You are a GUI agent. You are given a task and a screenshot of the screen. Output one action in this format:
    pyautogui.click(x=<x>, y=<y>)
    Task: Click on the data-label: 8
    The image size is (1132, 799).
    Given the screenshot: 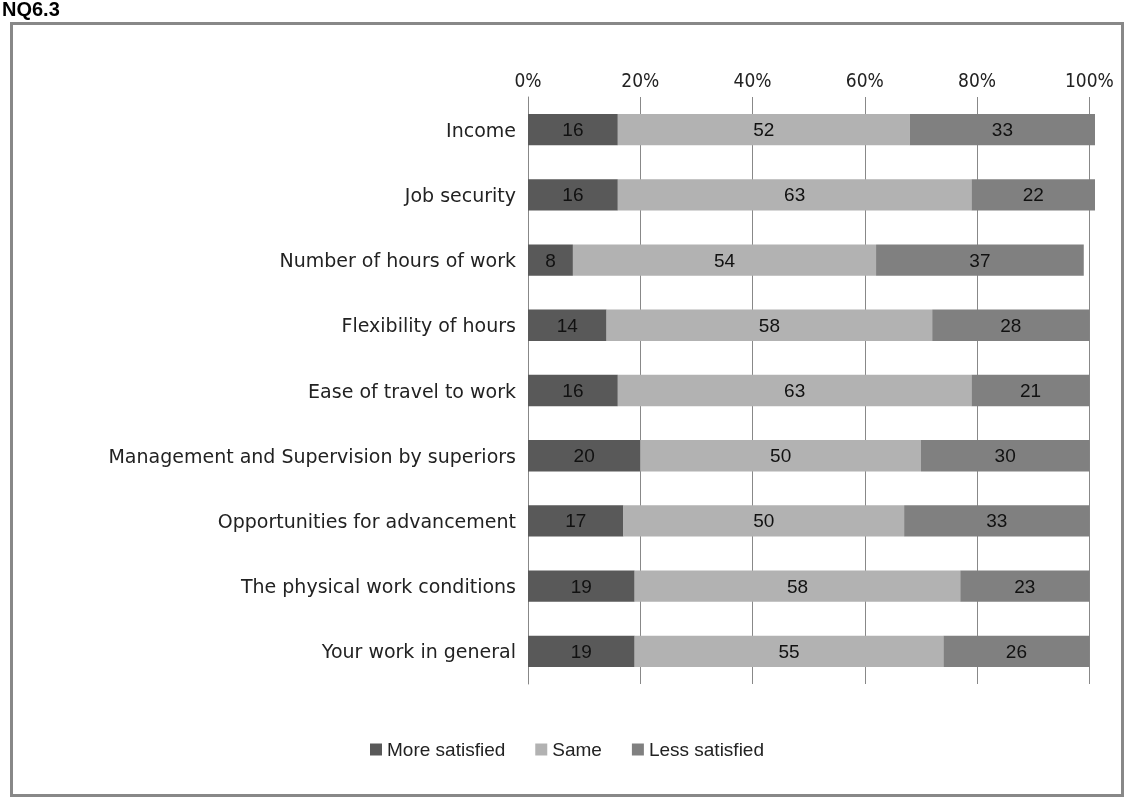 What is the action you would take?
    pyautogui.click(x=550, y=260)
    